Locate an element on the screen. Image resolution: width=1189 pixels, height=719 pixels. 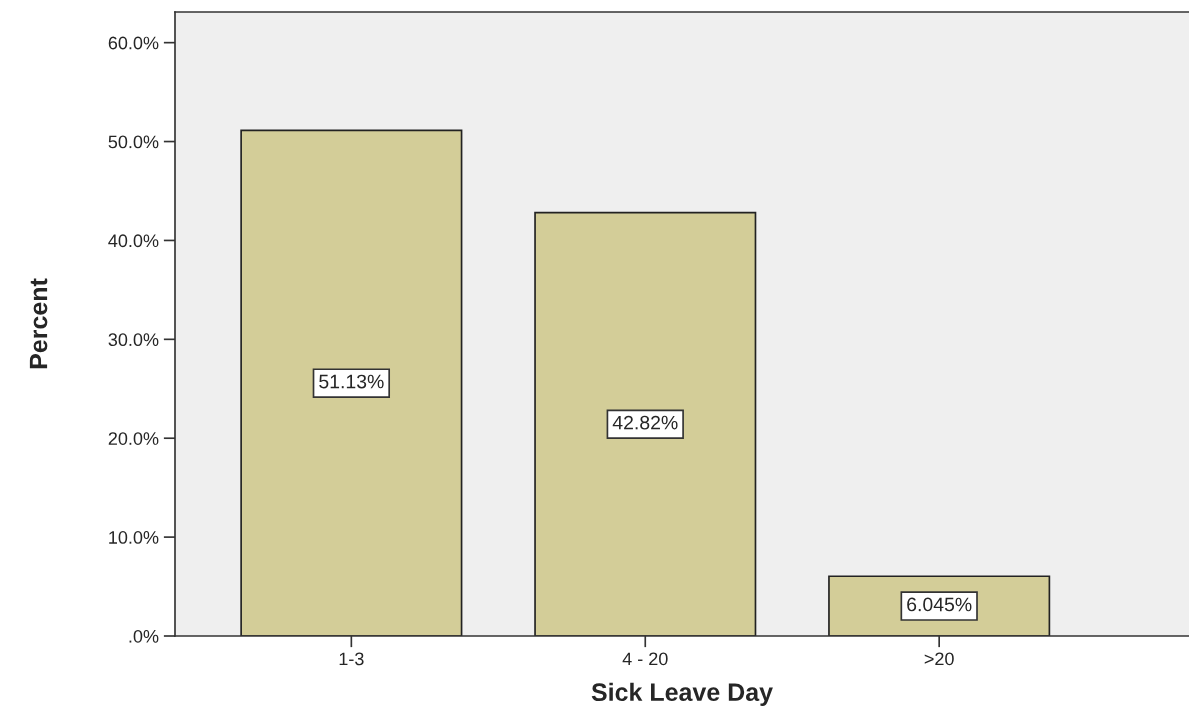
x-tick-label: 4 - 20 is located at coordinates (645, 659).